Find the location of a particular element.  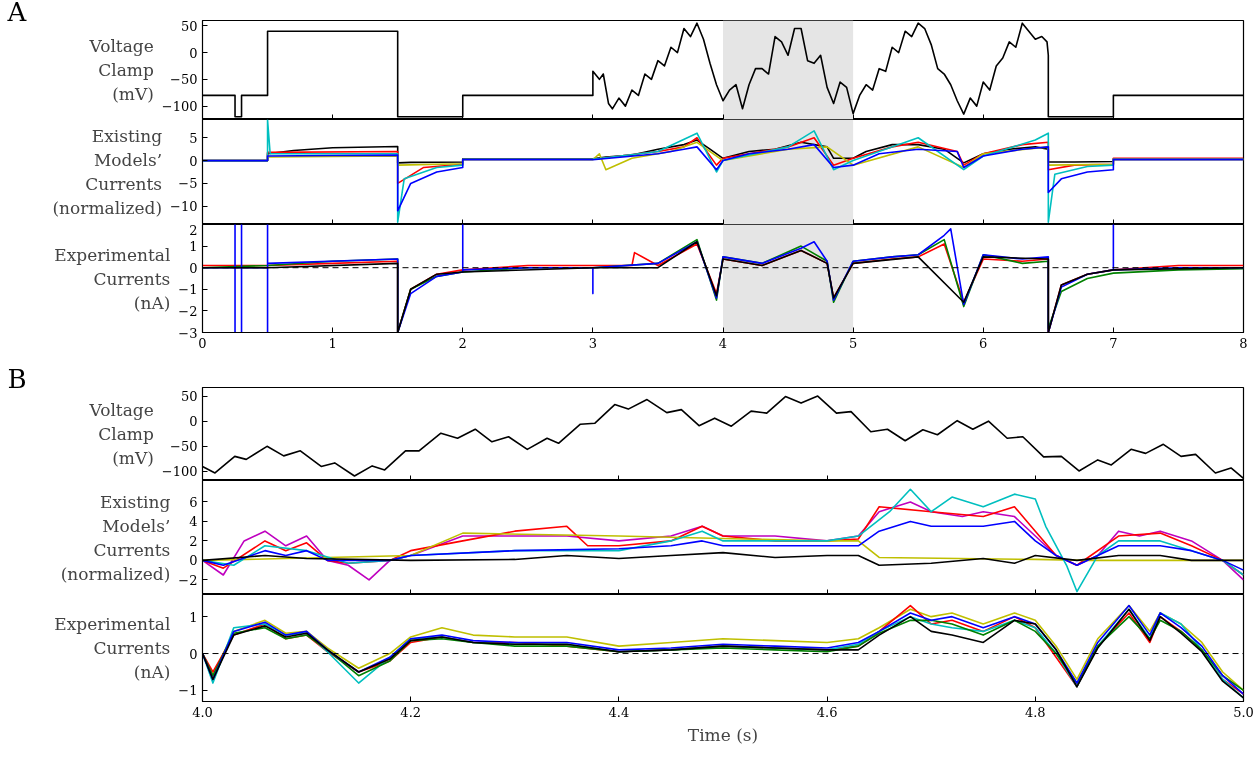

x-tick-label: 4.2 is located at coordinates (411, 712).